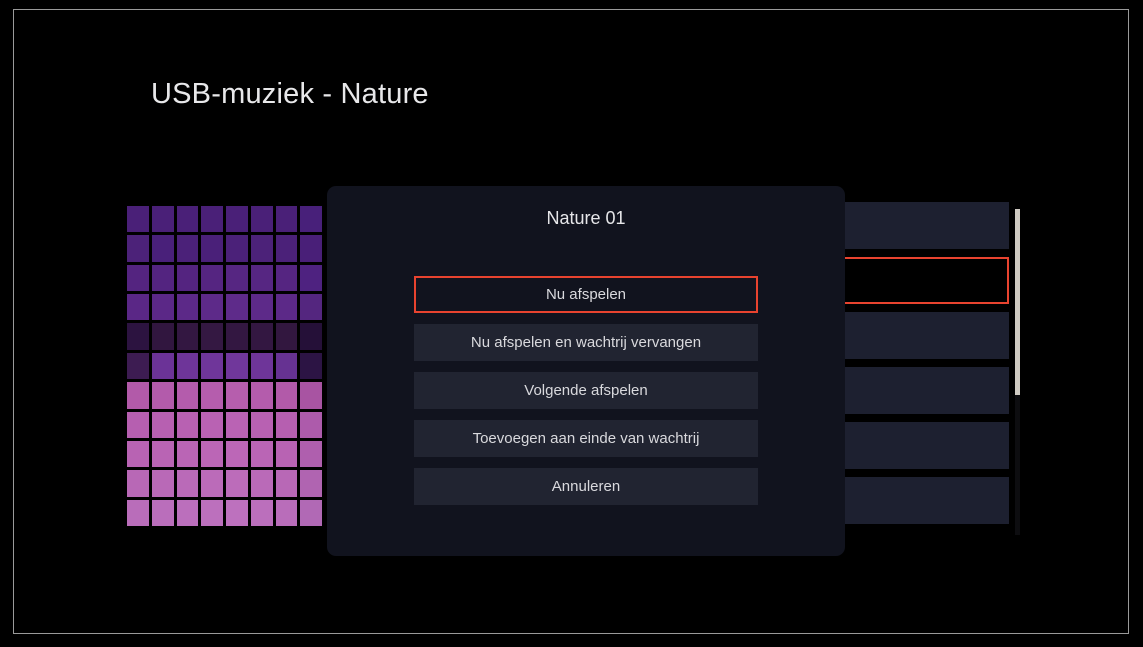 The height and width of the screenshot is (647, 1143). Describe the element at coordinates (586, 486) in the screenshot. I see `dialog-menu-item-5: Annuleren` at that location.